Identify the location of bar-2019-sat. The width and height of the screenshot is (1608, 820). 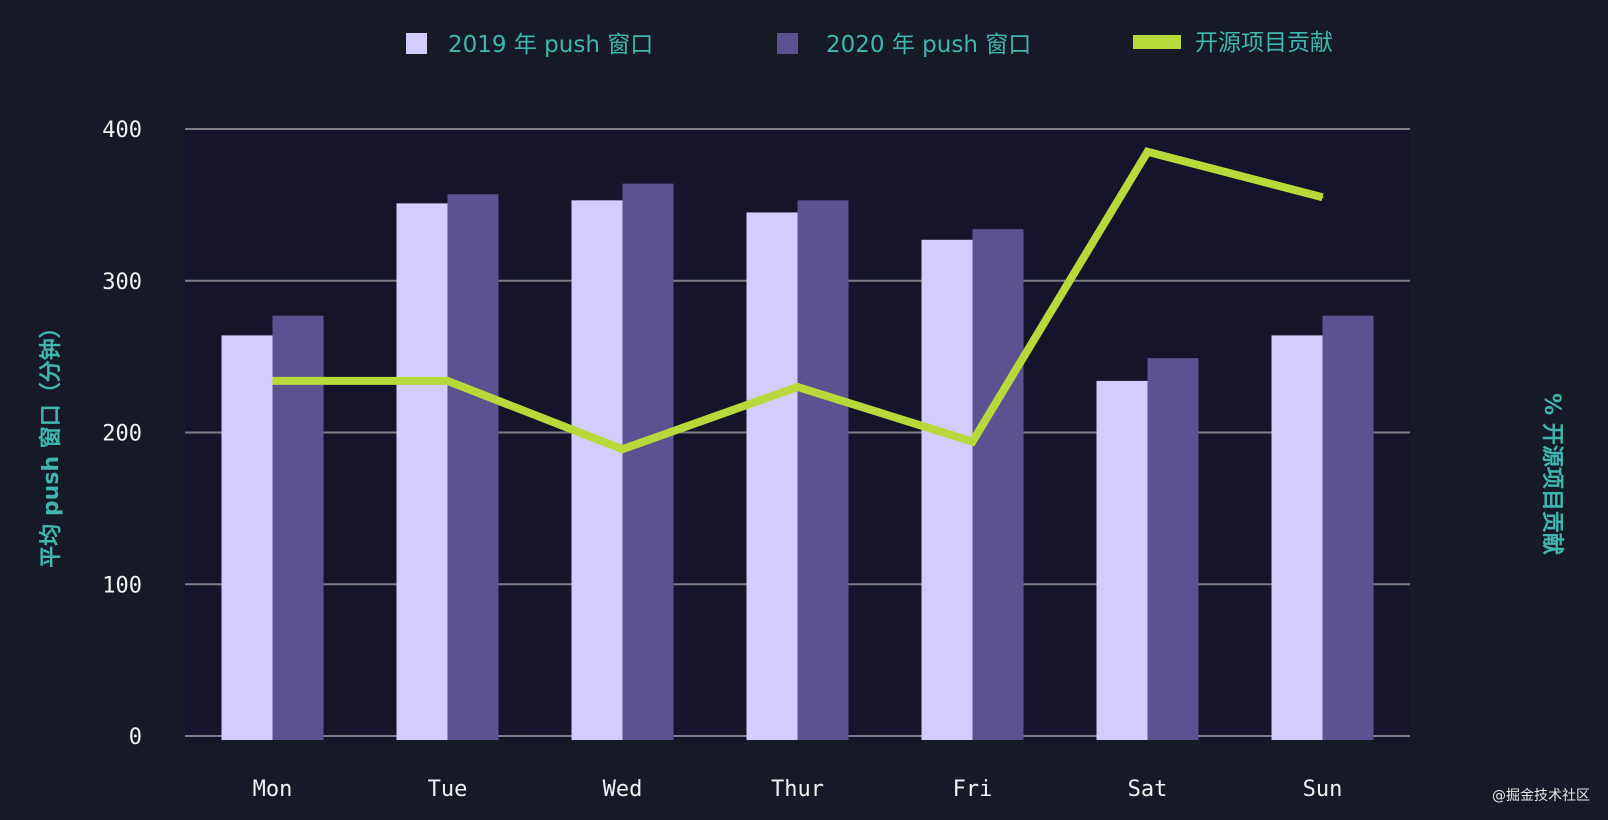
(1122, 560).